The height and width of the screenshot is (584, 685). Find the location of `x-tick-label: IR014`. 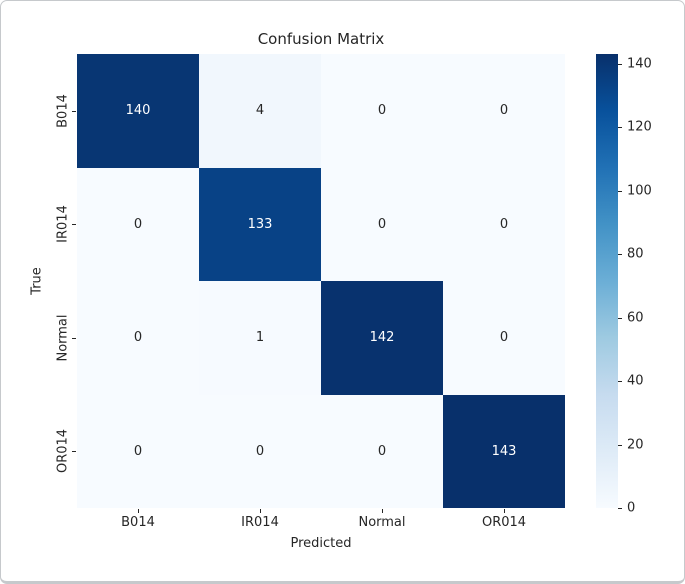

x-tick-label: IR014 is located at coordinates (260, 522).